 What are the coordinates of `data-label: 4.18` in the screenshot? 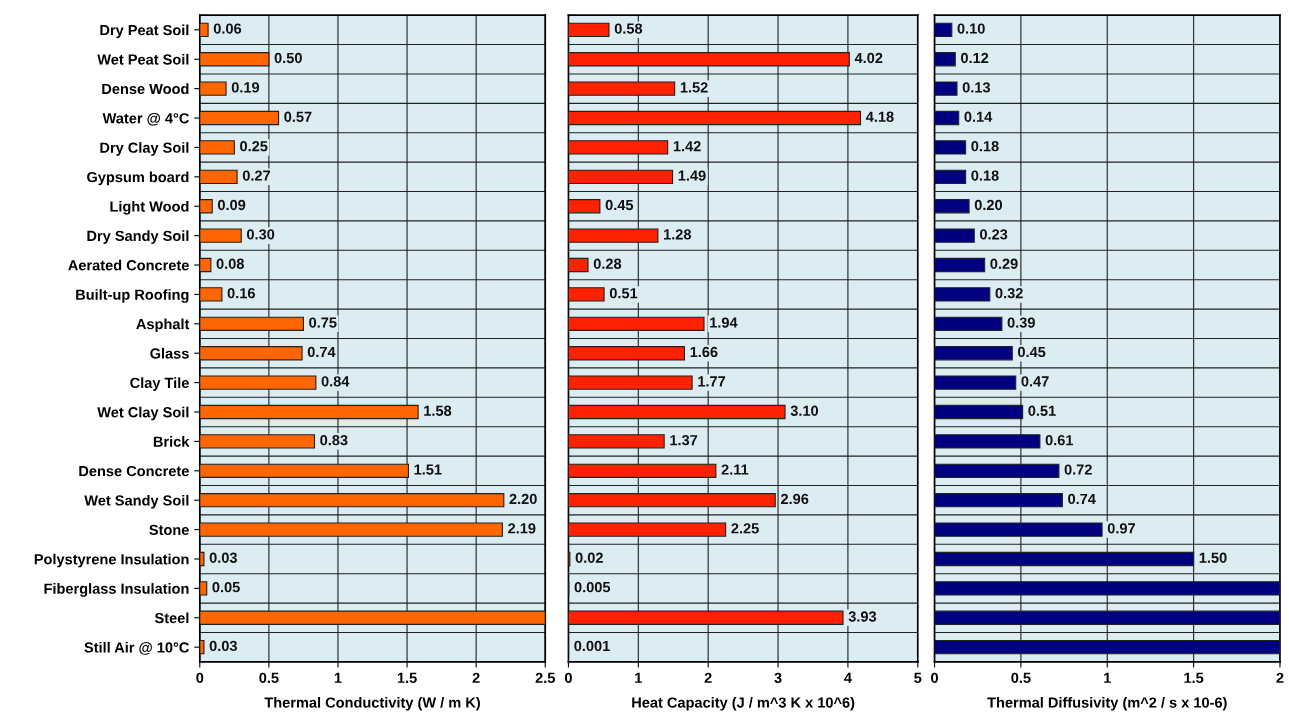 It's located at (879, 116).